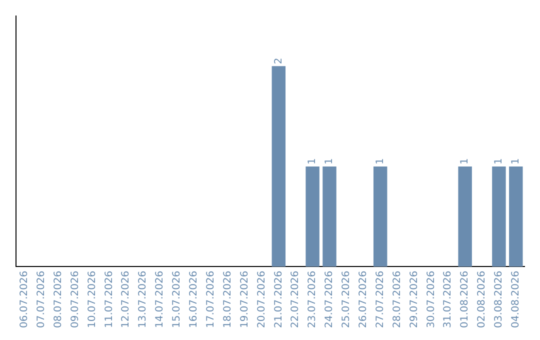  I want to click on x-tick-label: 22.07.2026, so click(296, 299).